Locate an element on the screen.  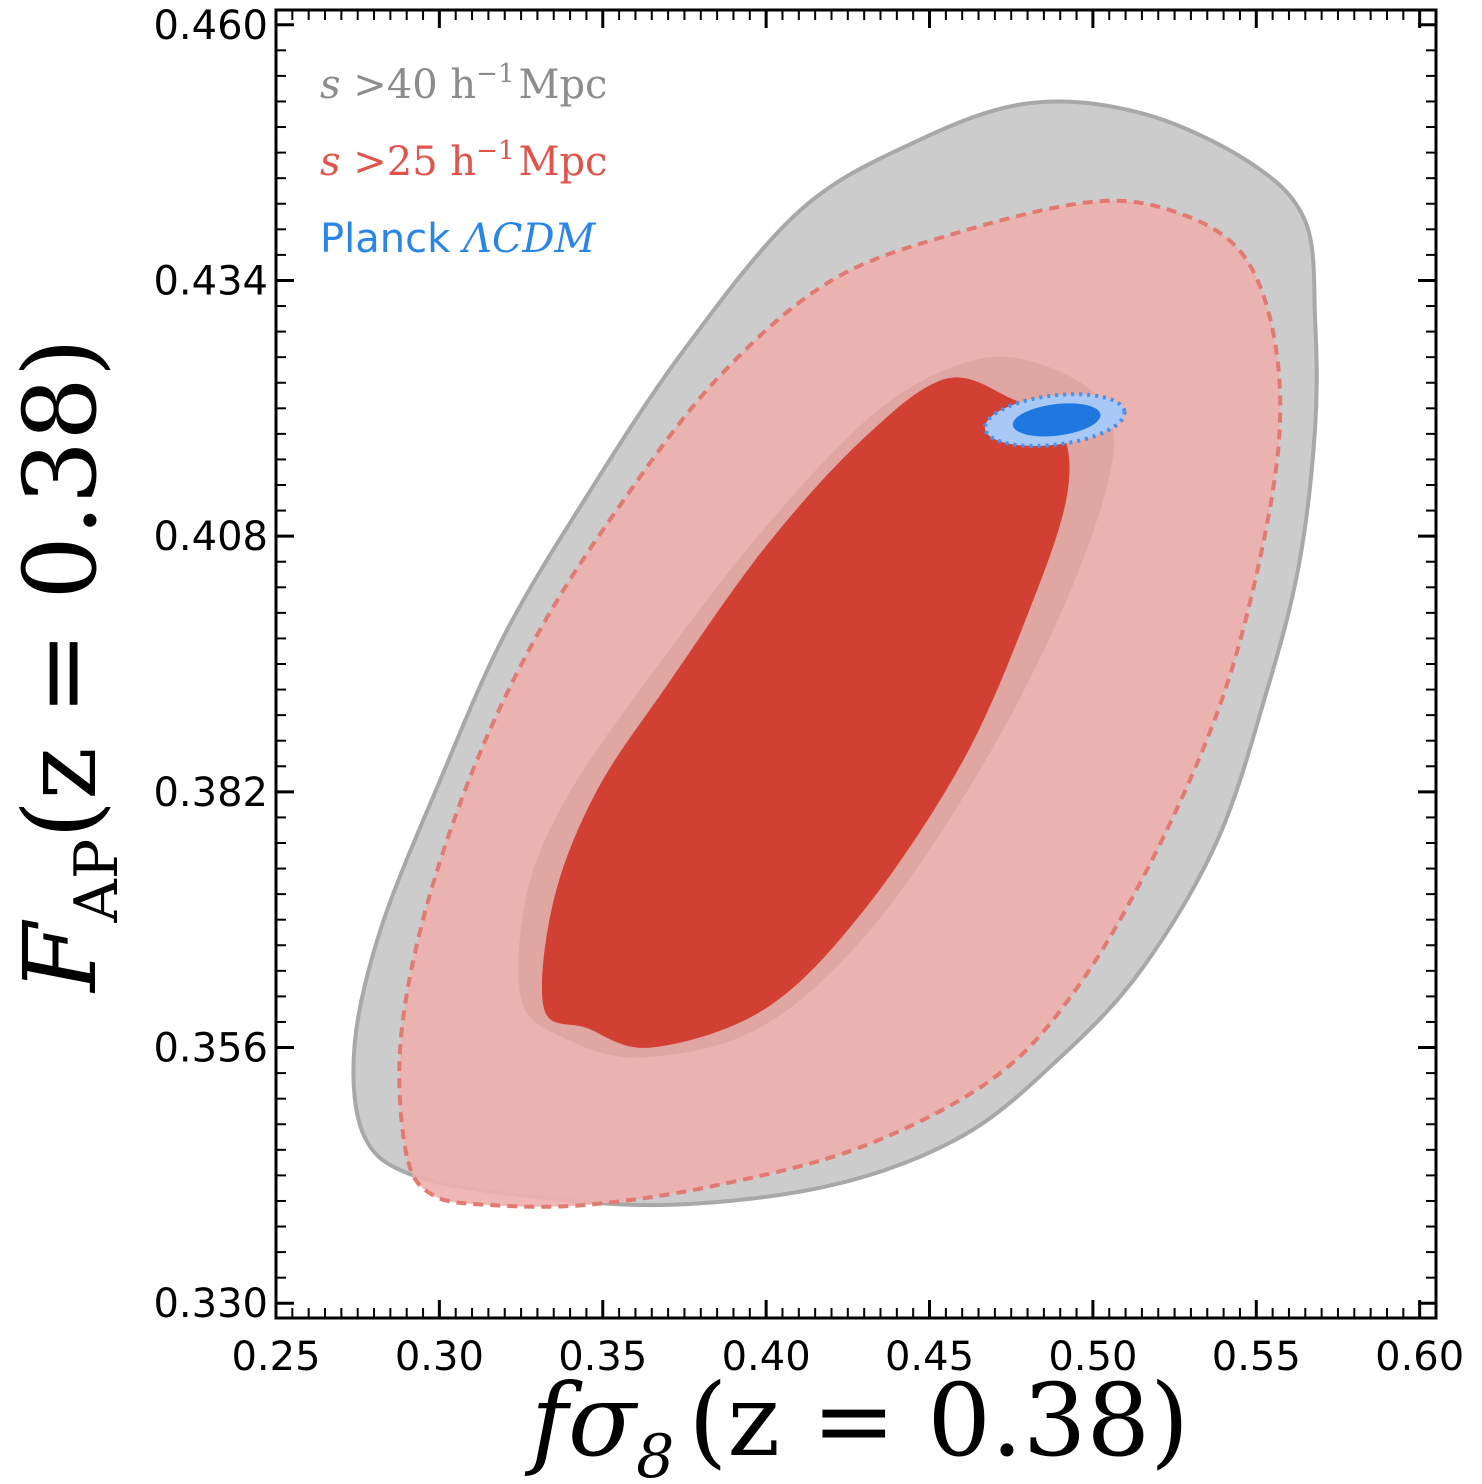
x-tick-label: 0.60 is located at coordinates (1419, 1357).